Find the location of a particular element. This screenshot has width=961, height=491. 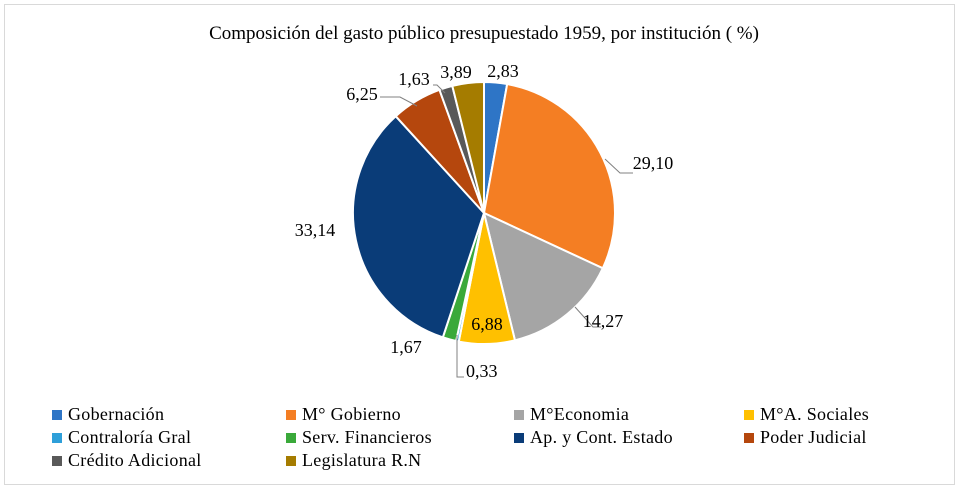

pie-slices is located at coordinates (484, 212).